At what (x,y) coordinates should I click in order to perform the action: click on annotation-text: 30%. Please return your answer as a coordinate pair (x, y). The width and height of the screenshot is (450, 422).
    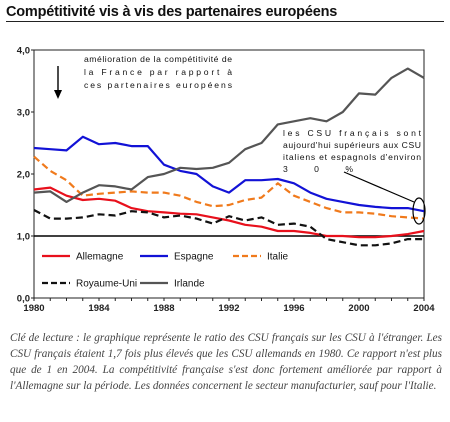
    Looking at the image, I should click on (318, 169).